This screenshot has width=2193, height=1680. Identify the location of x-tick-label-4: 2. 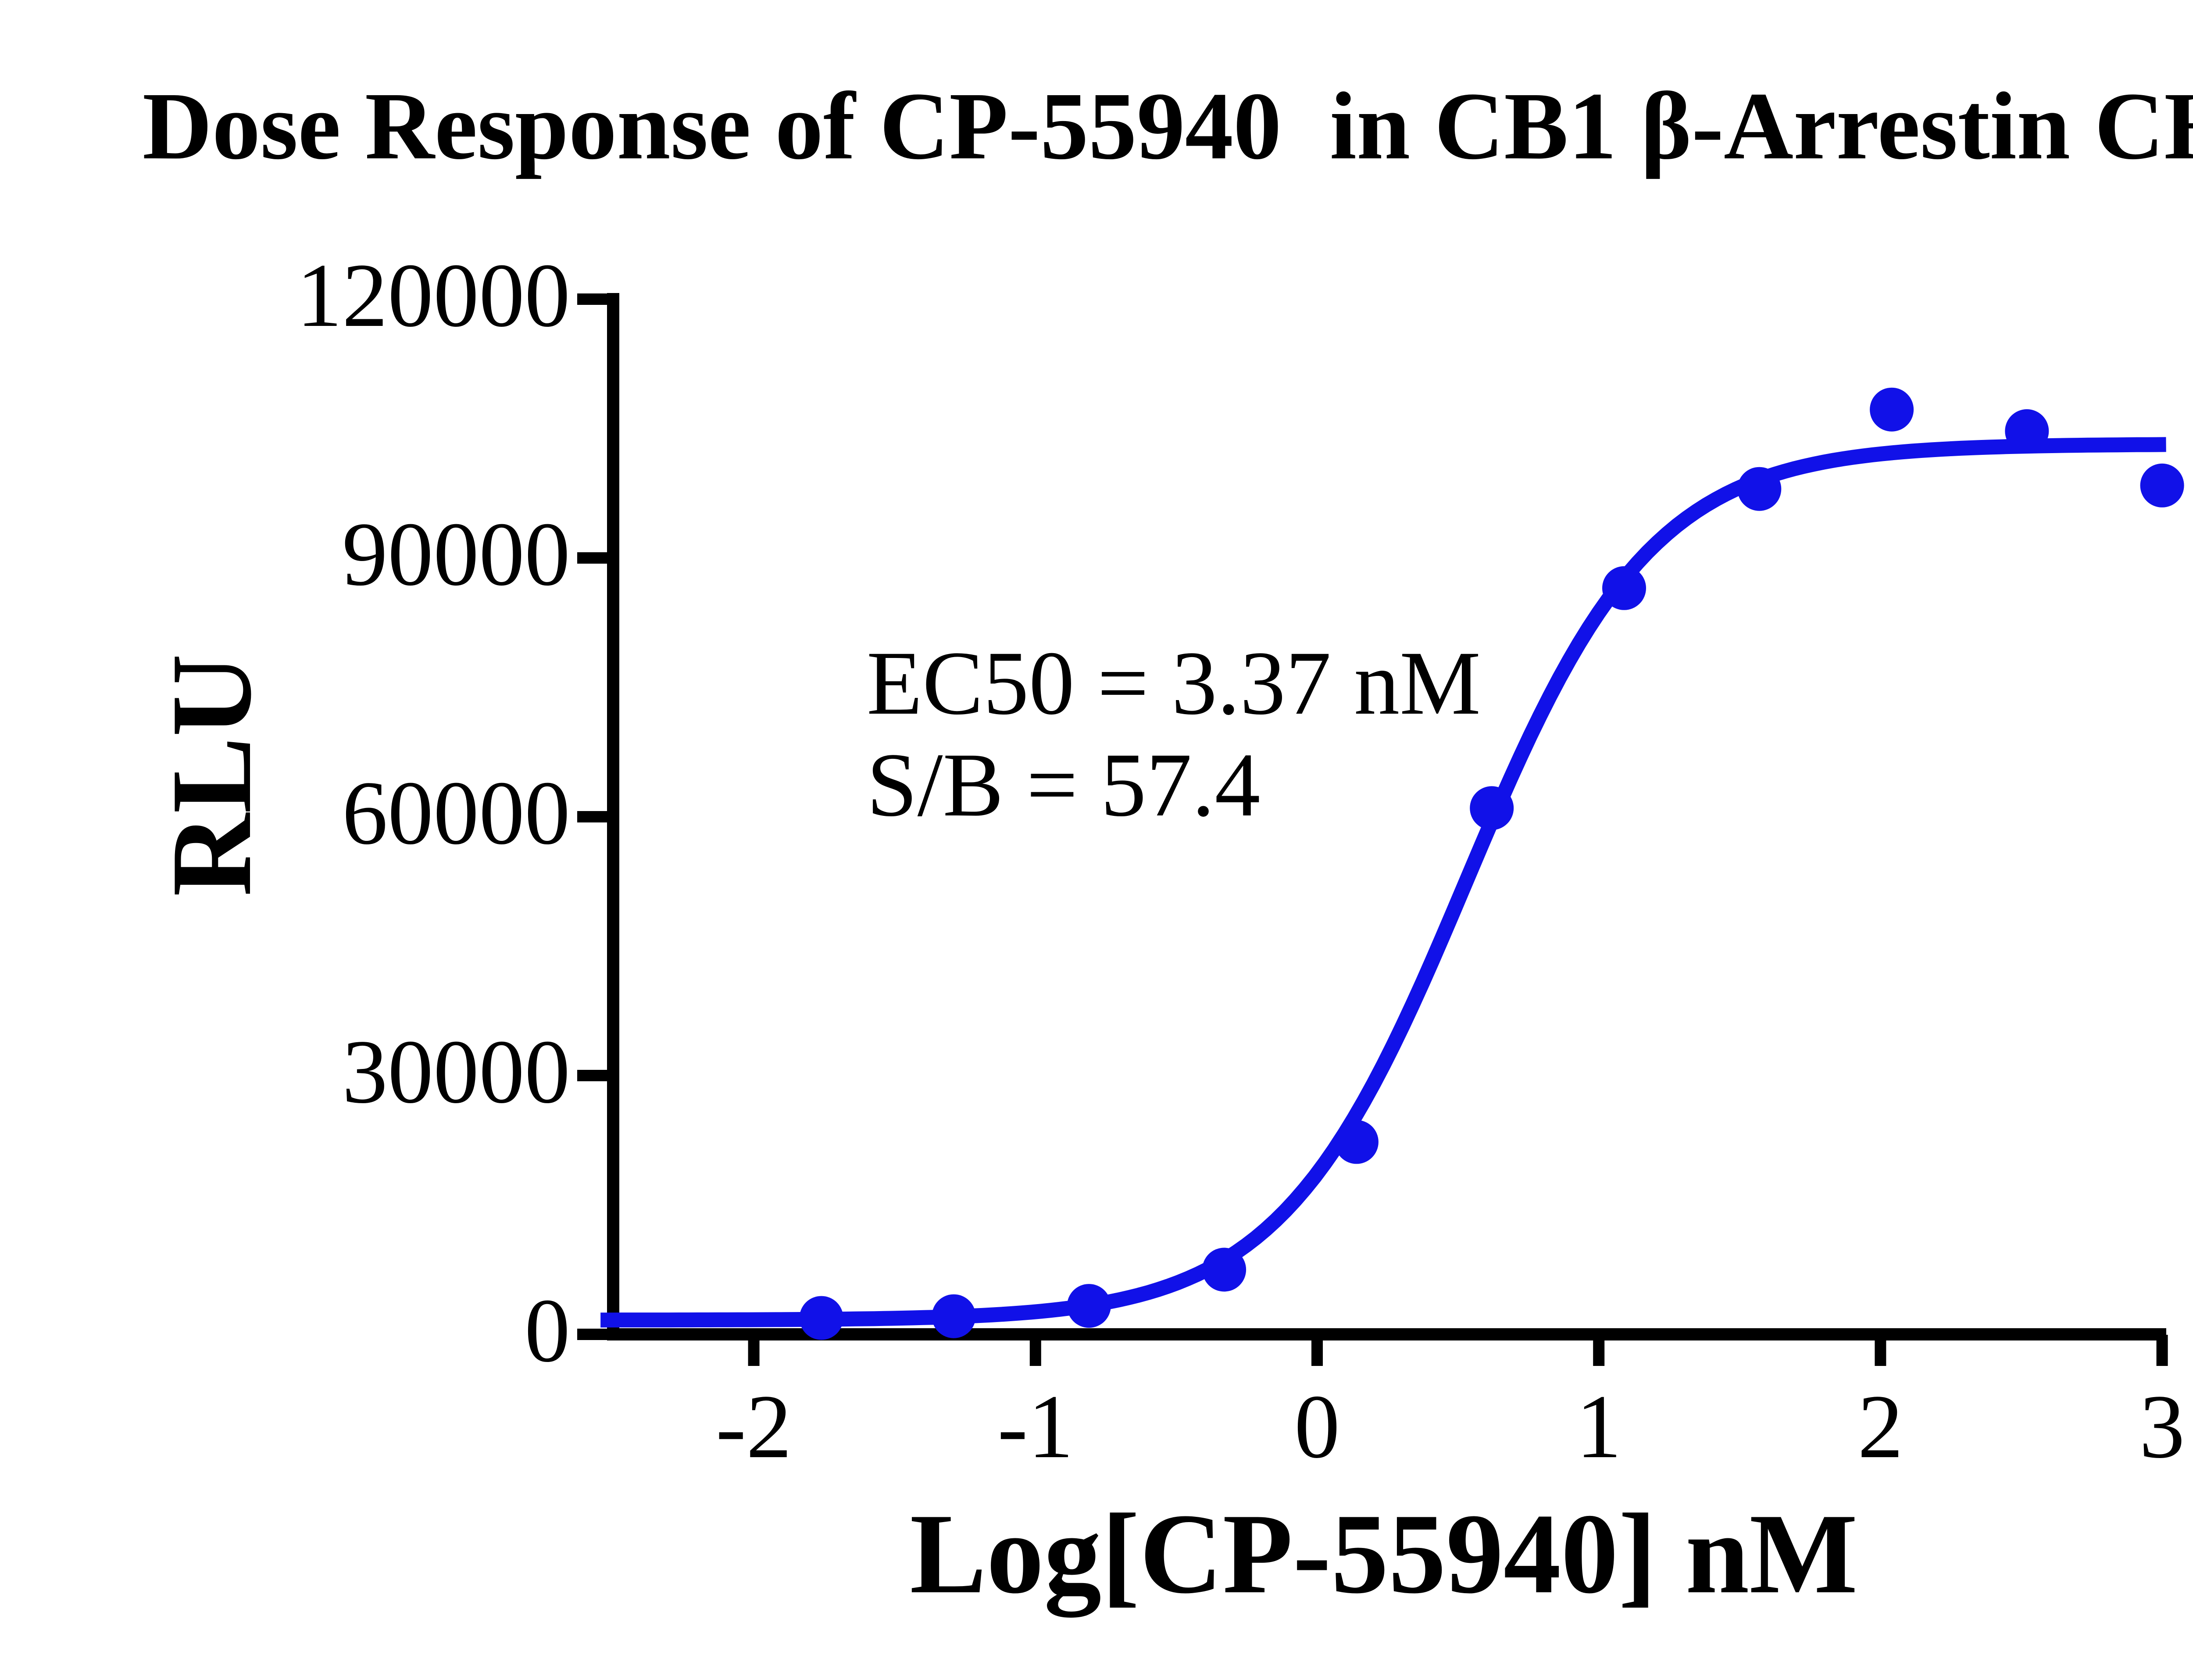
(1880, 1426).